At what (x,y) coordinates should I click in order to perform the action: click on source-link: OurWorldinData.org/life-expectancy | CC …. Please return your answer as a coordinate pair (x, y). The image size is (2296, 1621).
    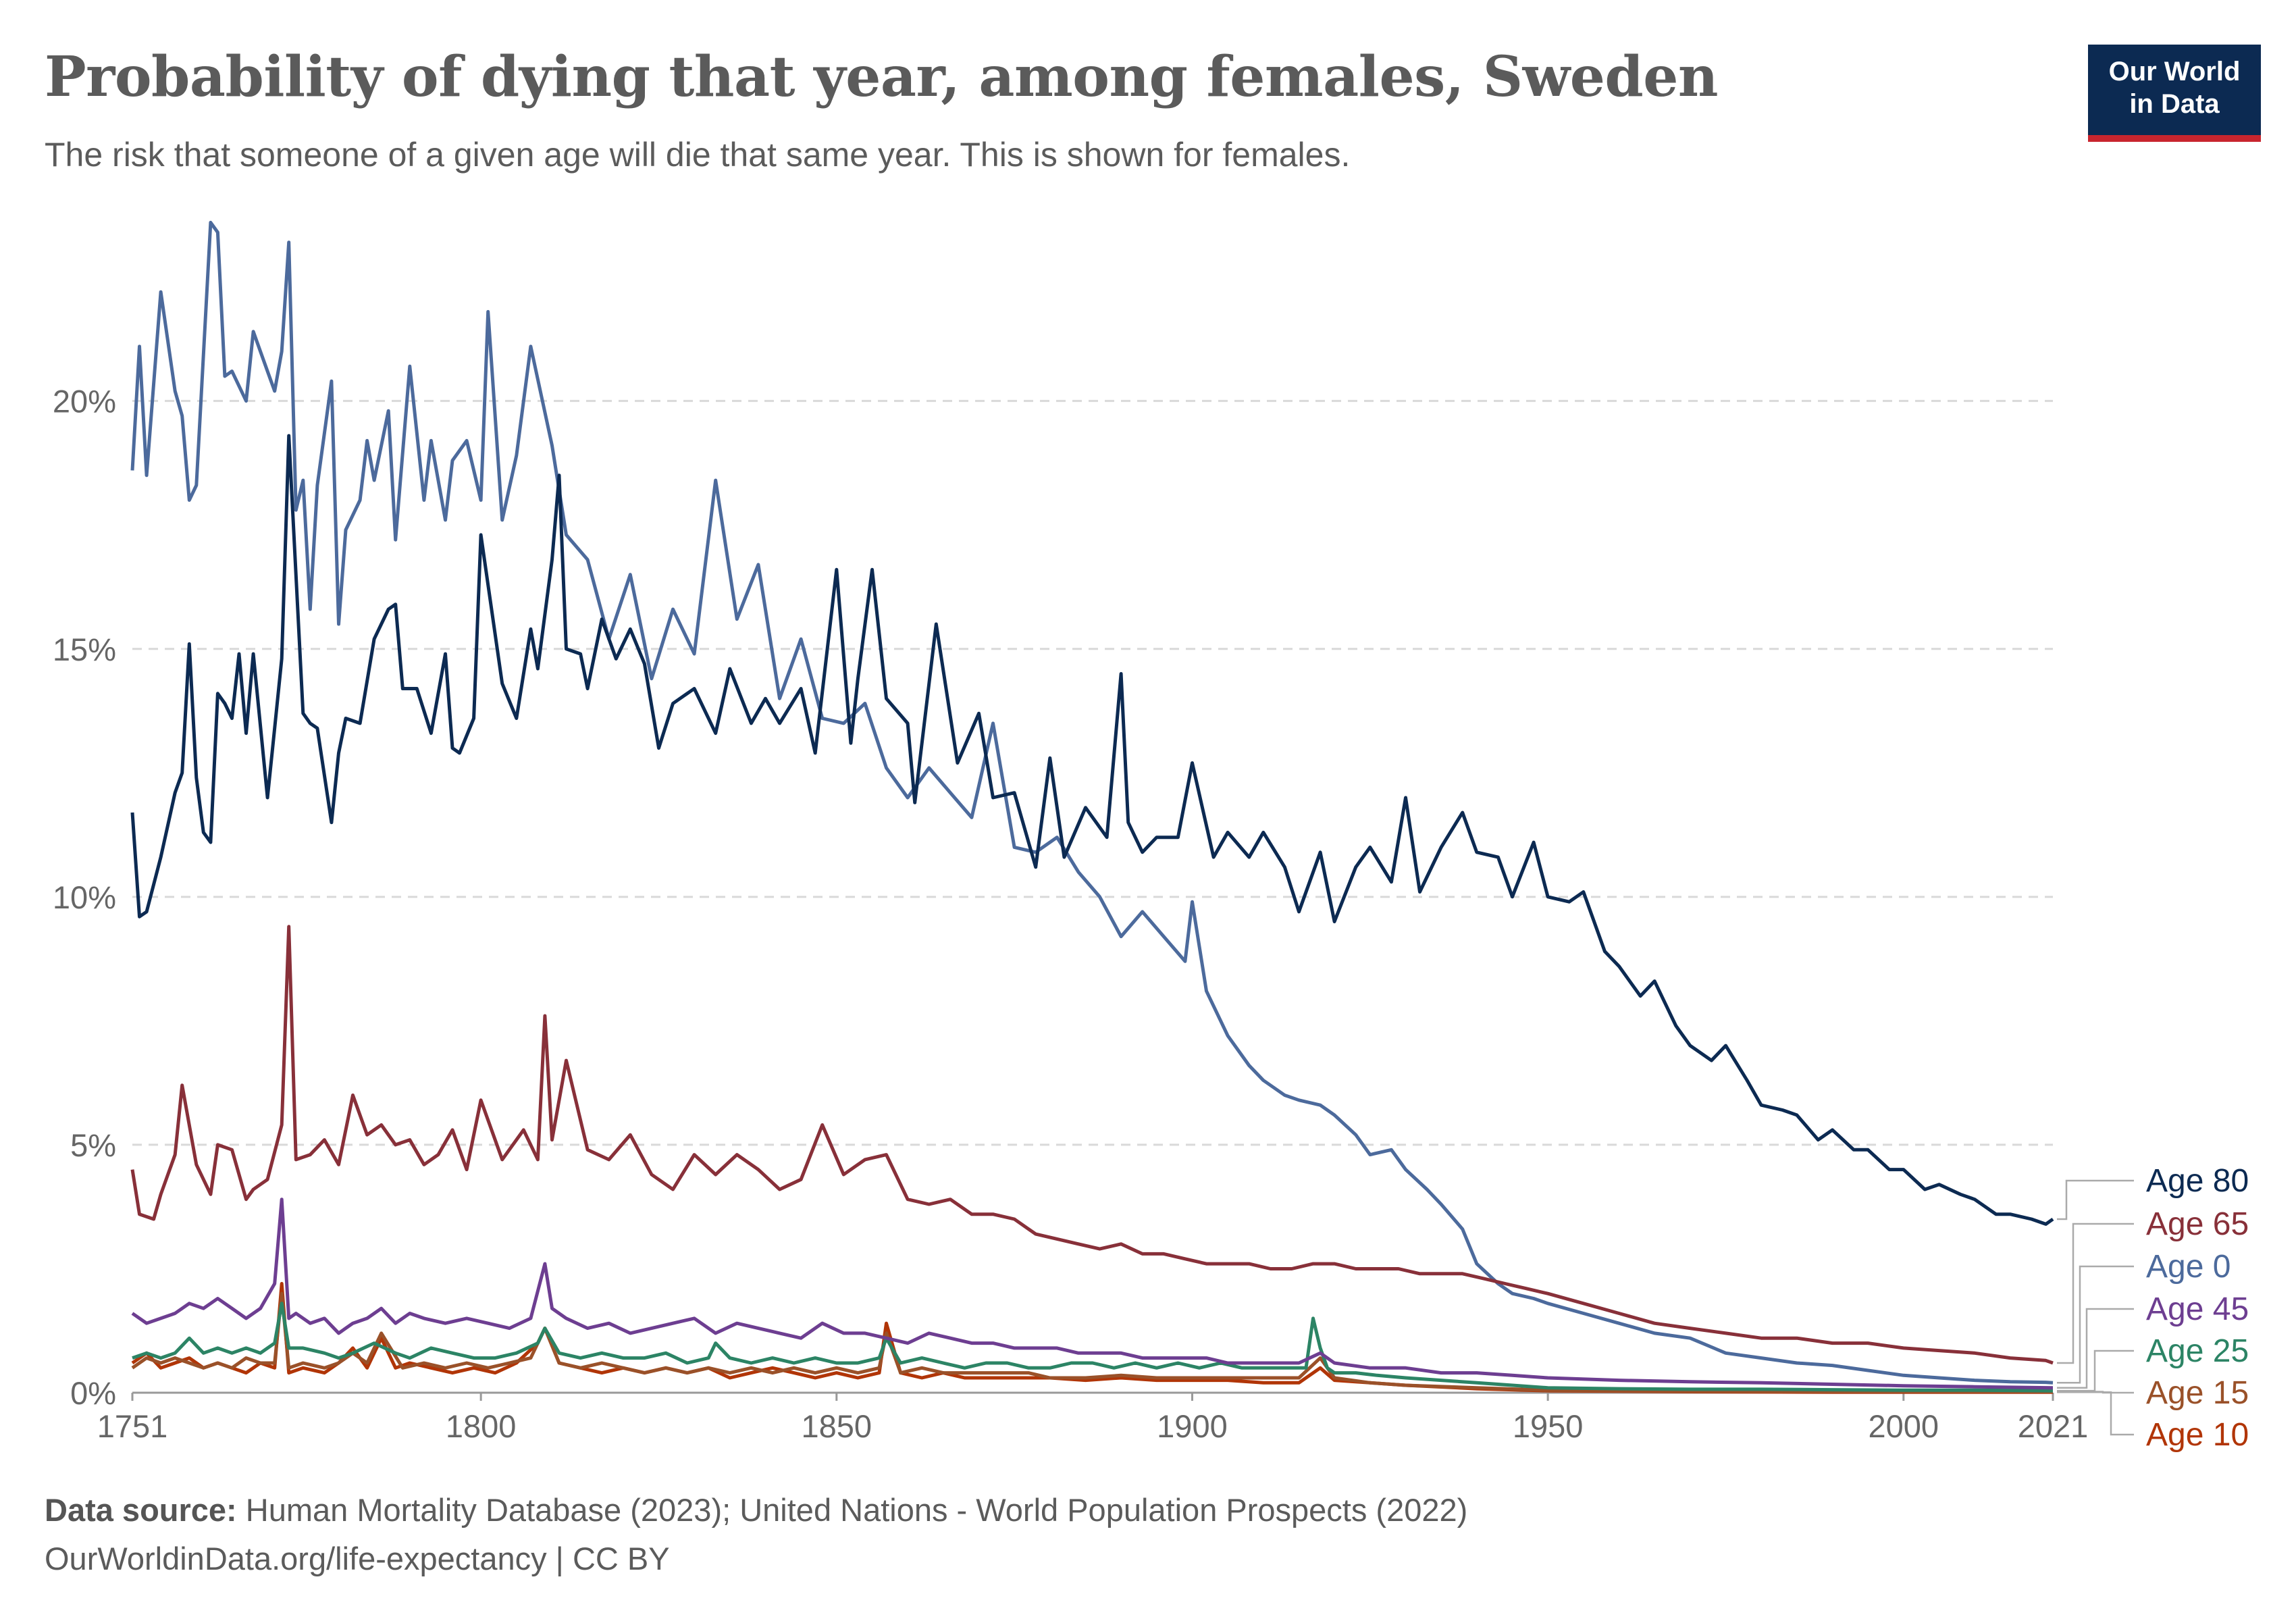
    Looking at the image, I should click on (357, 1558).